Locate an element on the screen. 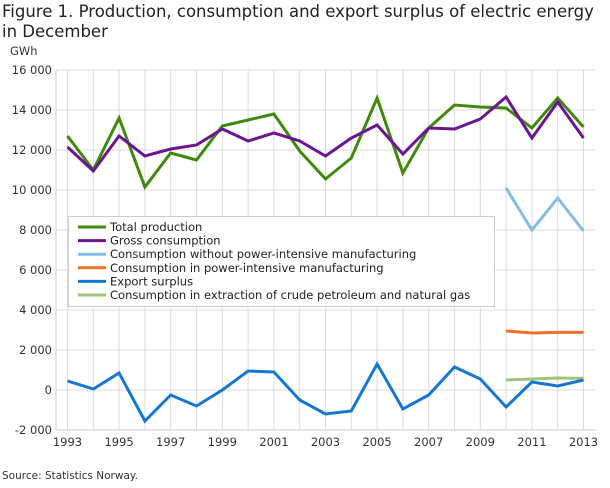 The width and height of the screenshot is (610, 488). legend-label: Total production is located at coordinates (155, 227).